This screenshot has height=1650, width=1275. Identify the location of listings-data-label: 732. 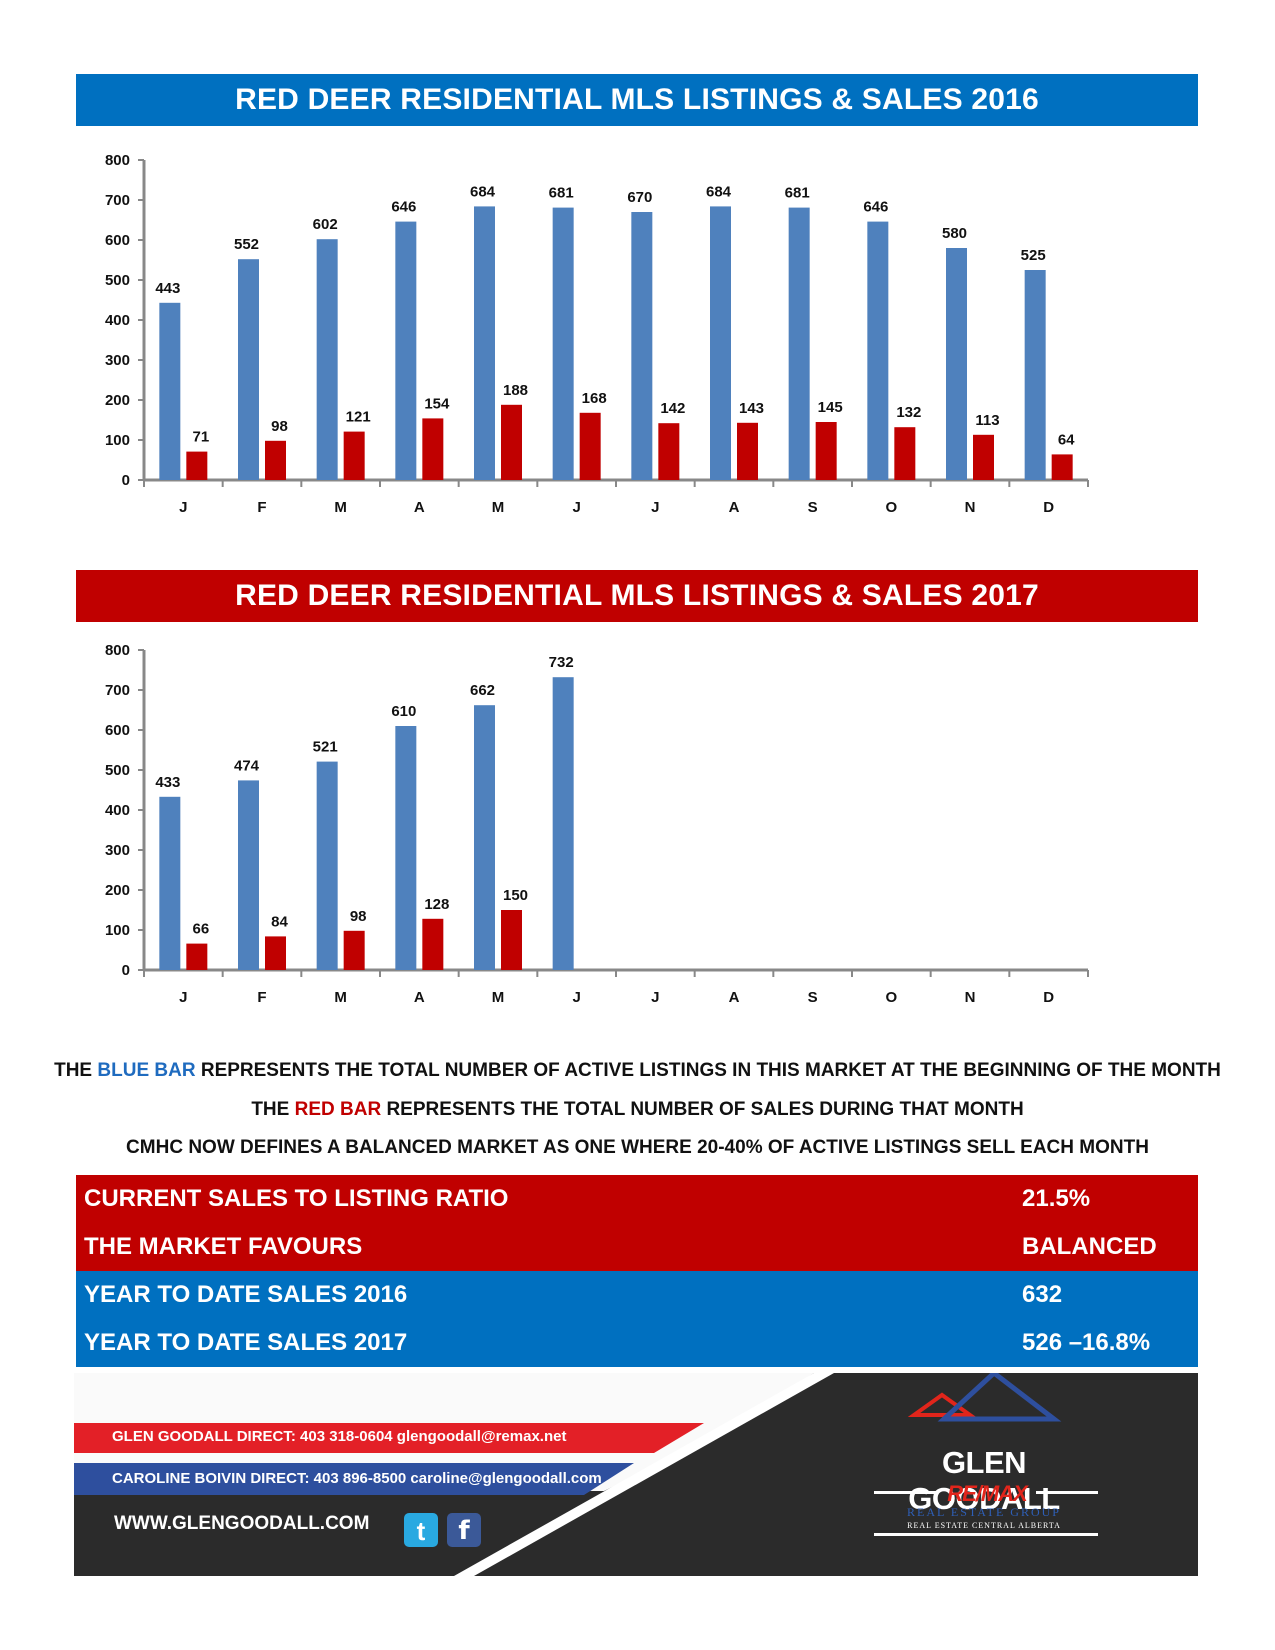
(561, 662).